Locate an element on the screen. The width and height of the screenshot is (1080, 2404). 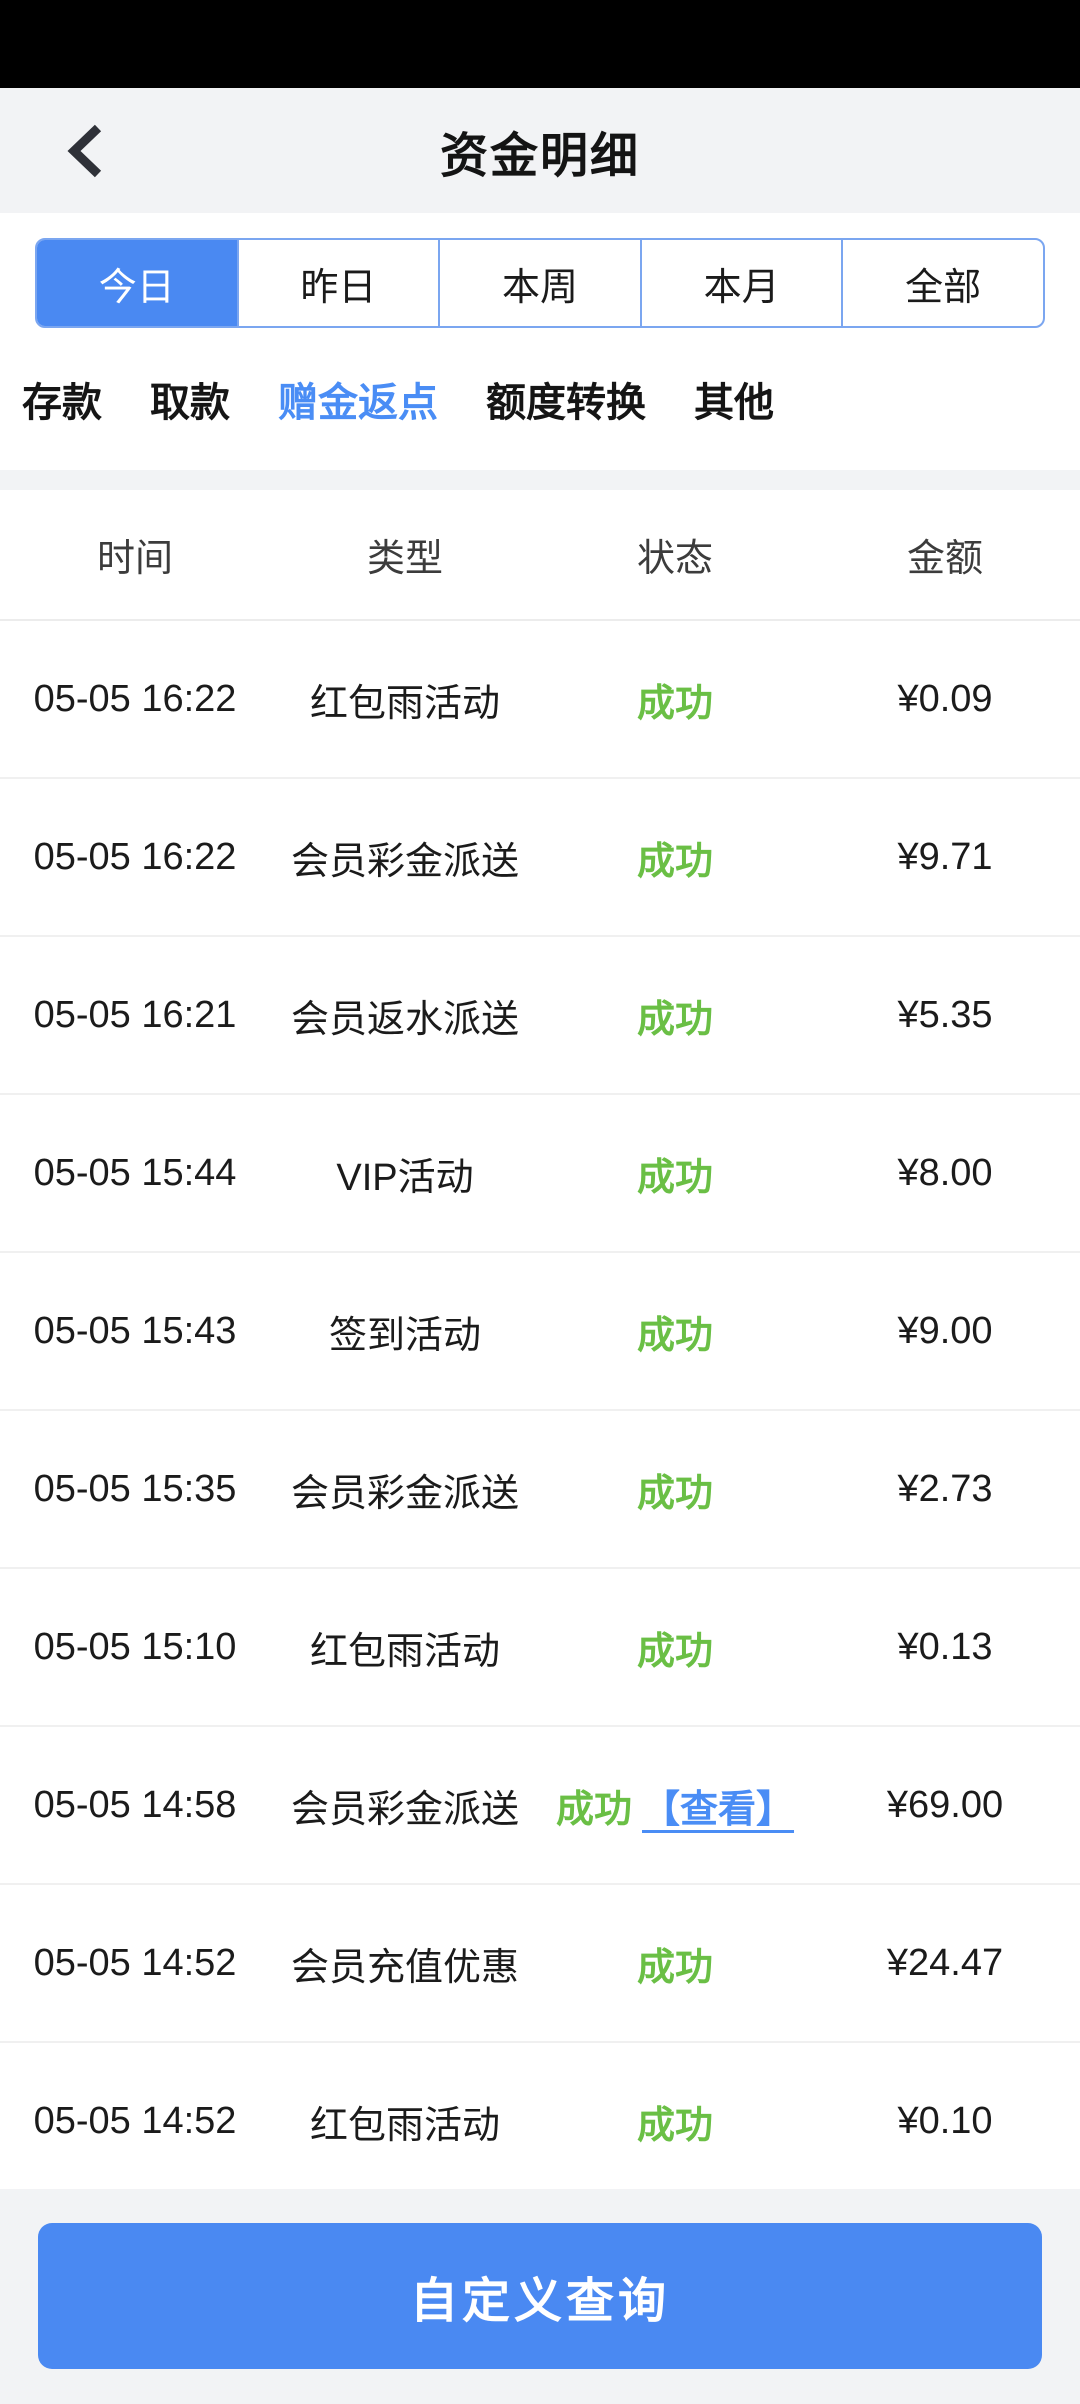
custom-query-button: 自定义查询 is located at coordinates (540, 2296).